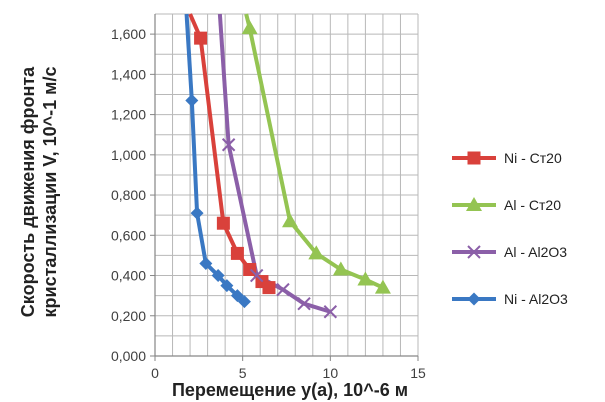 The height and width of the screenshot is (402, 605). What do you see at coordinates (418, 373) in the screenshot?
I see `x-tick-label: 15` at bounding box center [418, 373].